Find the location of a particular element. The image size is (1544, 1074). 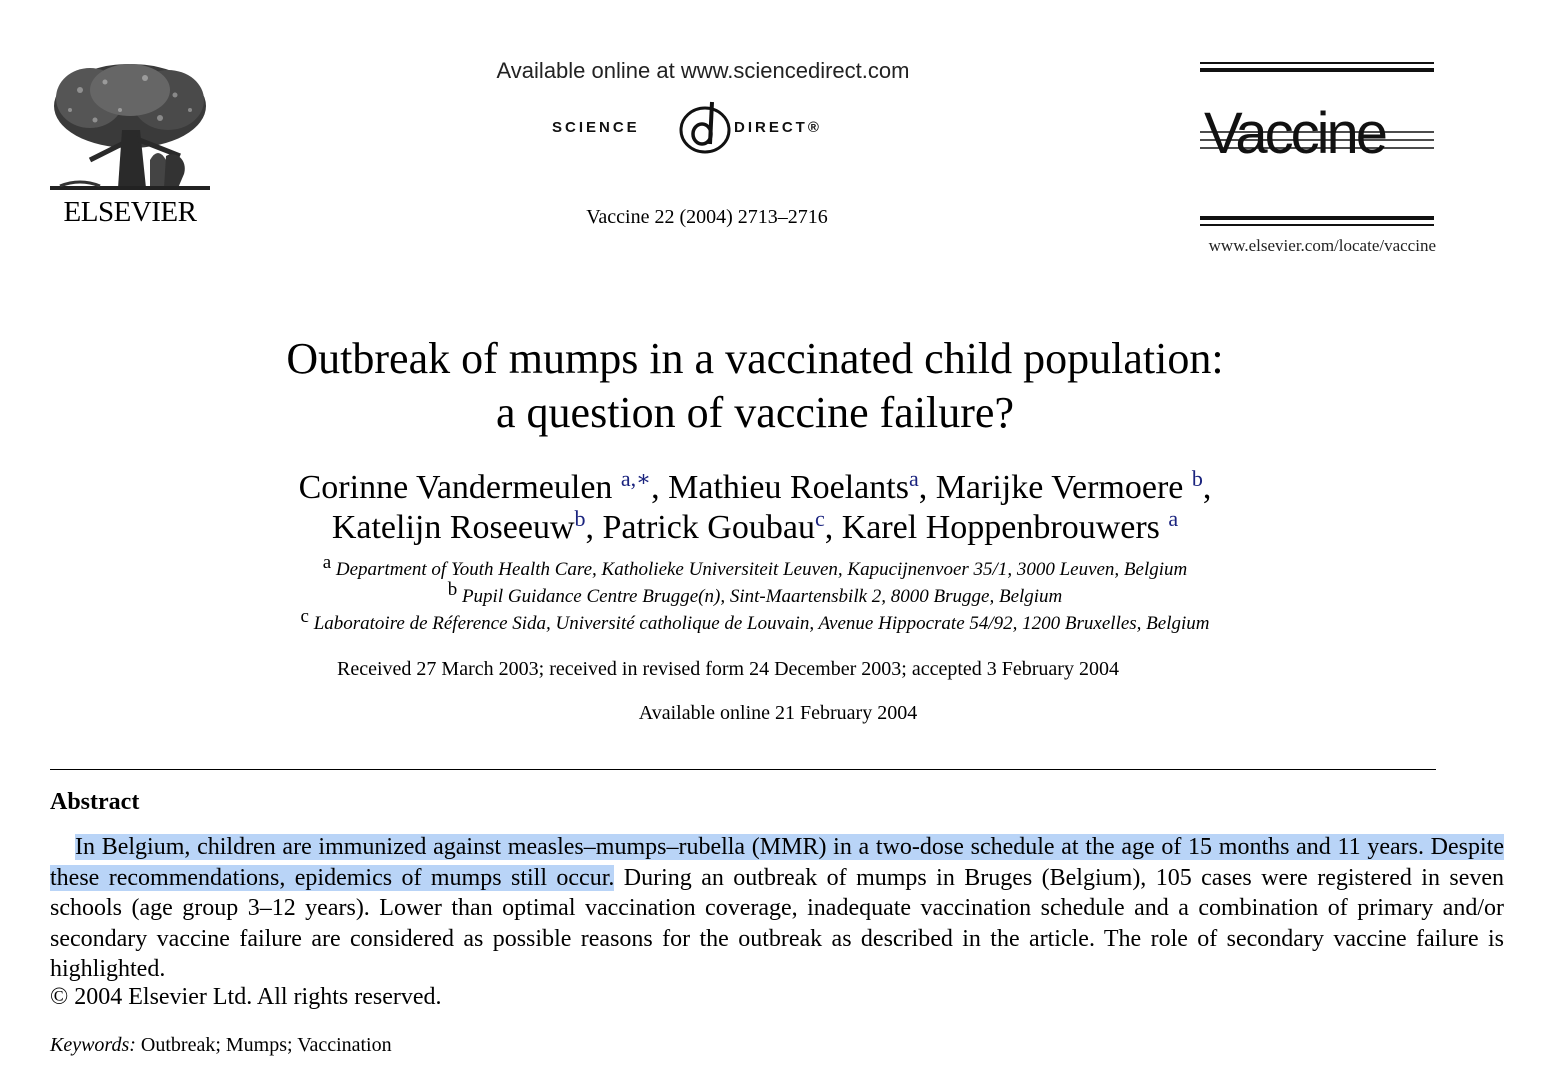

keywords-label: Keywords: is located at coordinates (93, 1045).